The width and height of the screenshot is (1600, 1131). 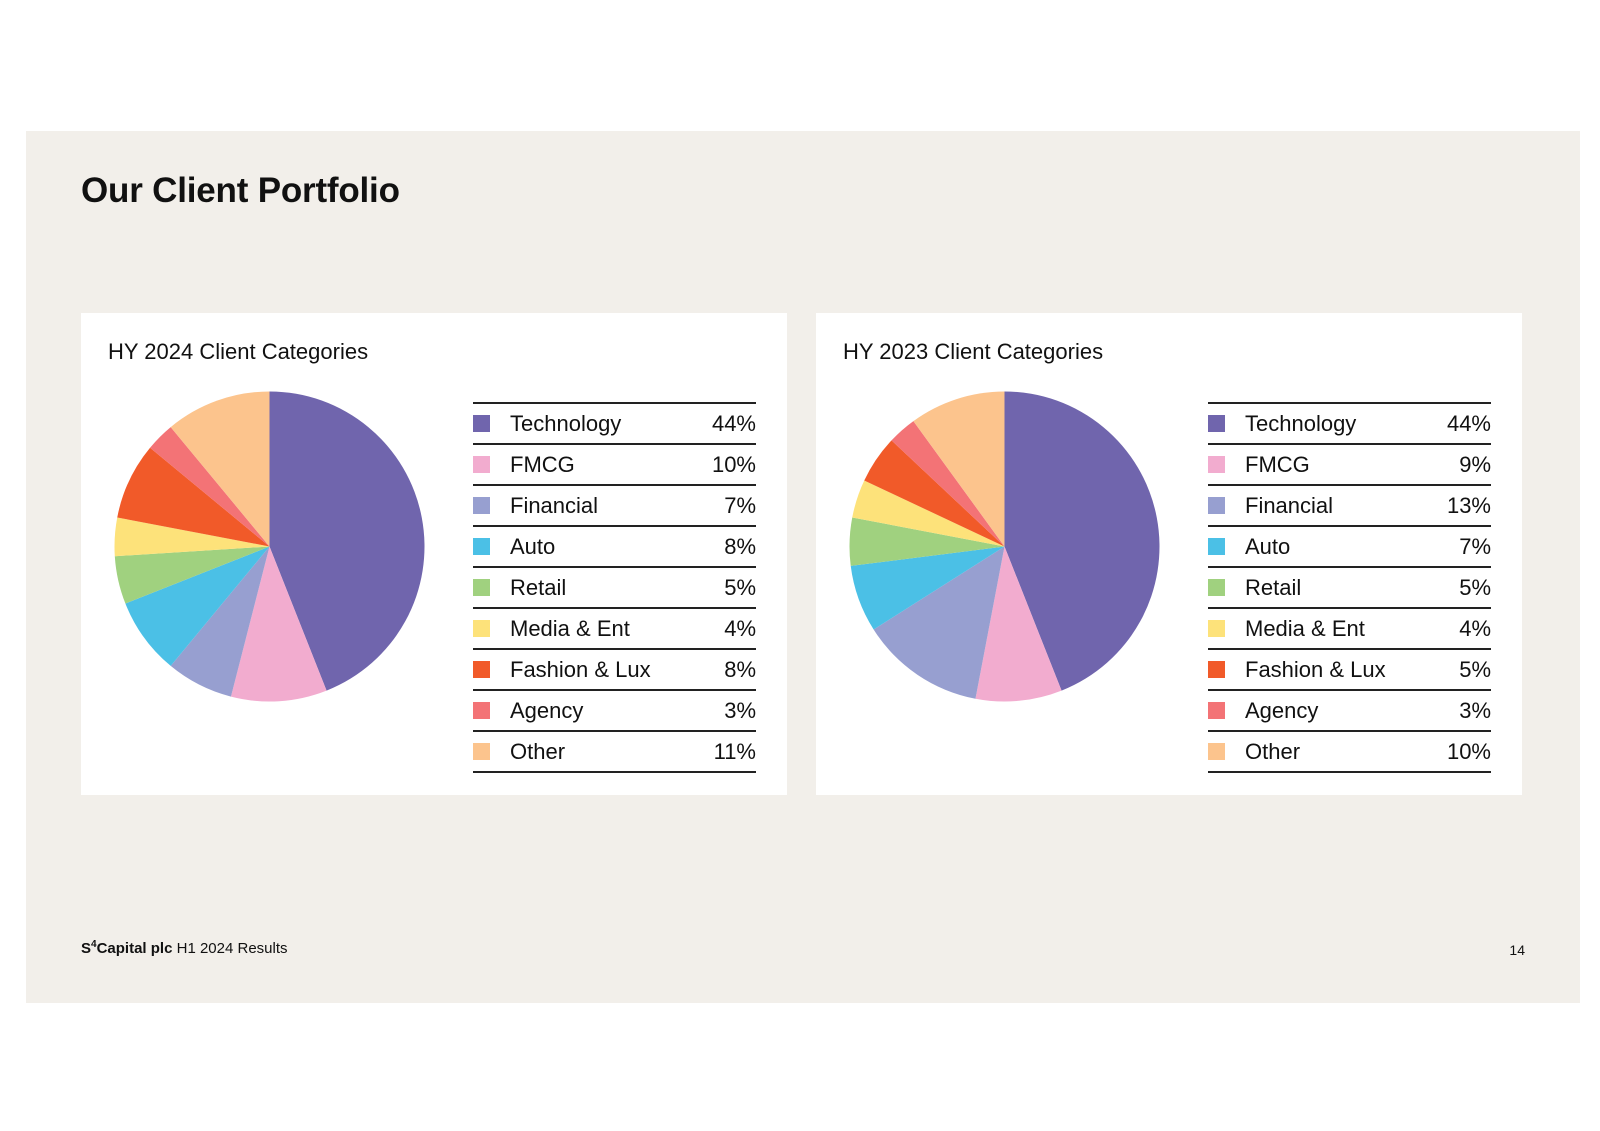 What do you see at coordinates (1475, 464) in the screenshot?
I see `legend-value: 9%` at bounding box center [1475, 464].